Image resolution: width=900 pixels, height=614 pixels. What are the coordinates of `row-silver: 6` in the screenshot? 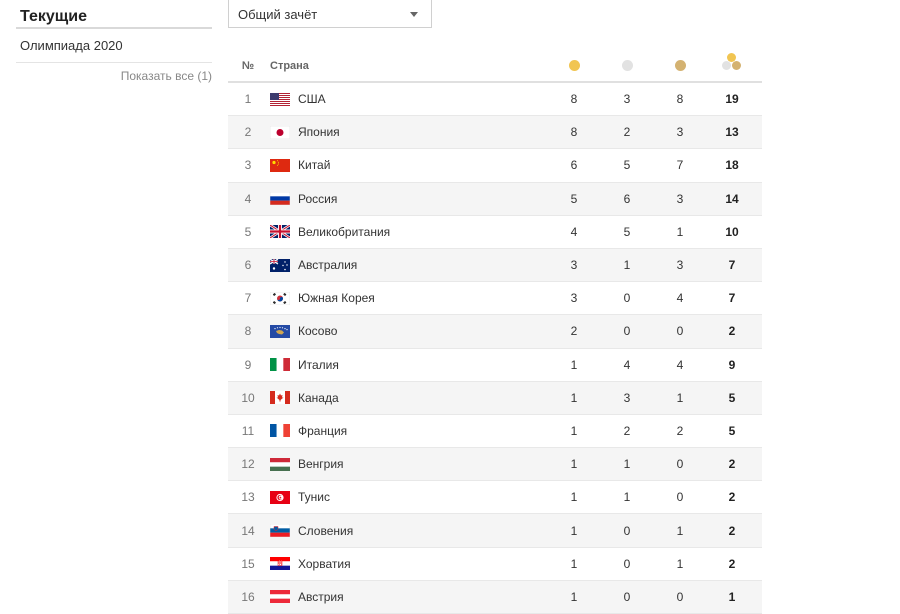 It's located at (627, 198).